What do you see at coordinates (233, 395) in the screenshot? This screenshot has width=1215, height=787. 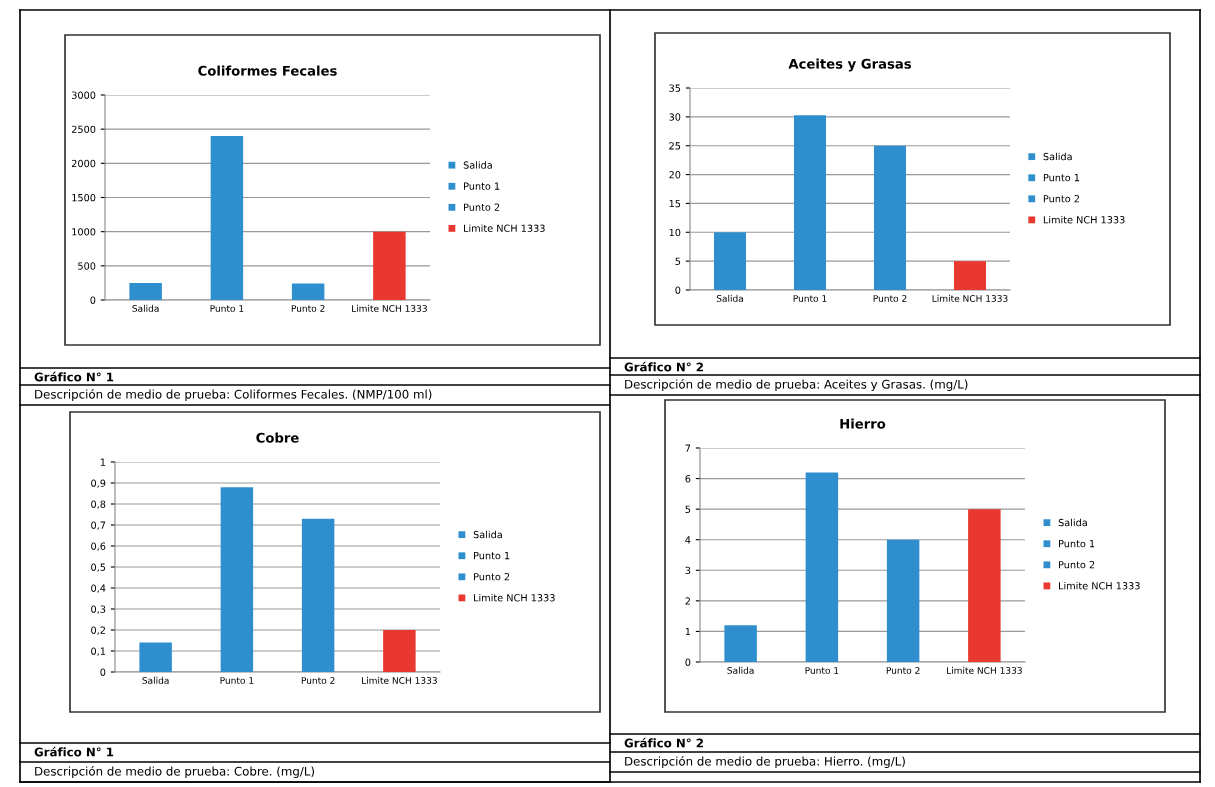 I see `text: Descripción de medio de prueba: Coliformes Fecales. (NMP/100 ml)` at bounding box center [233, 395].